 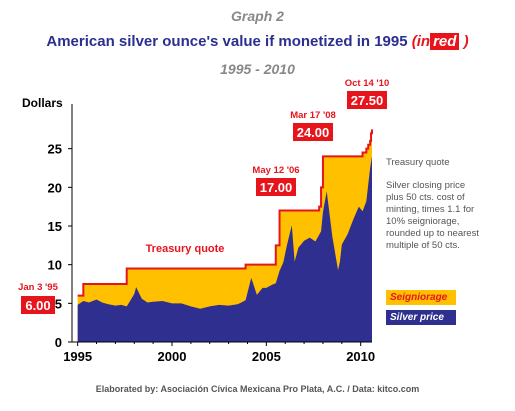 What do you see at coordinates (445, 41) in the screenshot?
I see `title-red-word: red` at bounding box center [445, 41].